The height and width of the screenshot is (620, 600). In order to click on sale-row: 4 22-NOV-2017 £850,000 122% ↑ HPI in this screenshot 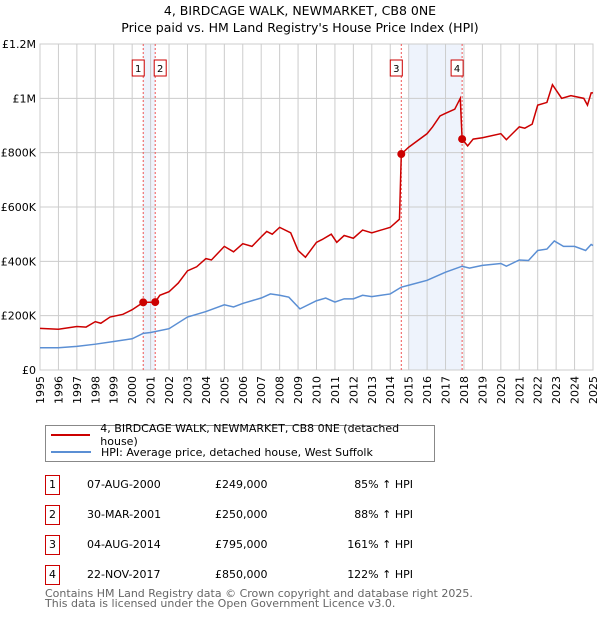, I will do `click(245, 575)`.